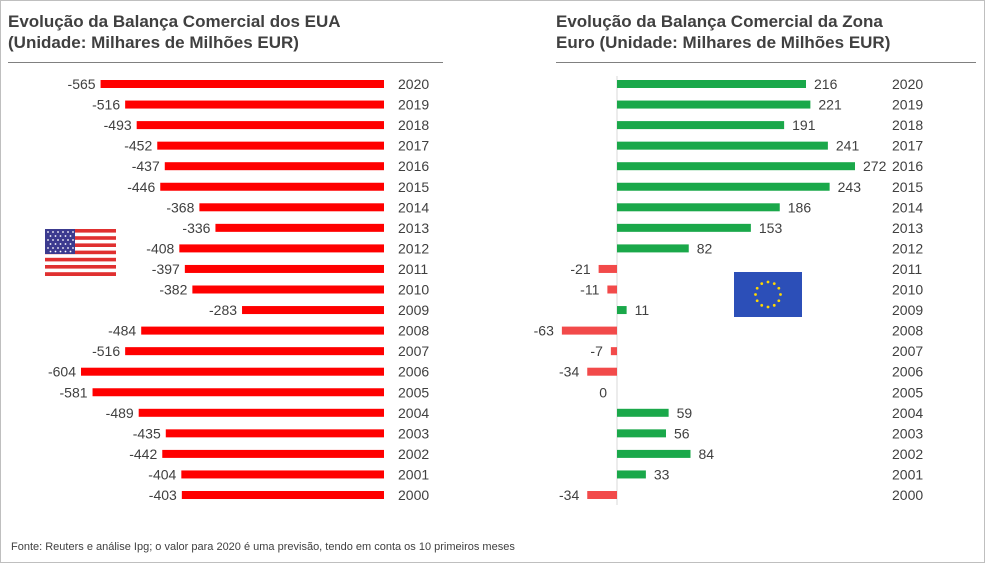 Image resolution: width=985 pixels, height=563 pixels. Describe the element at coordinates (596, 351) in the screenshot. I see `ez-value-label: -7` at that location.